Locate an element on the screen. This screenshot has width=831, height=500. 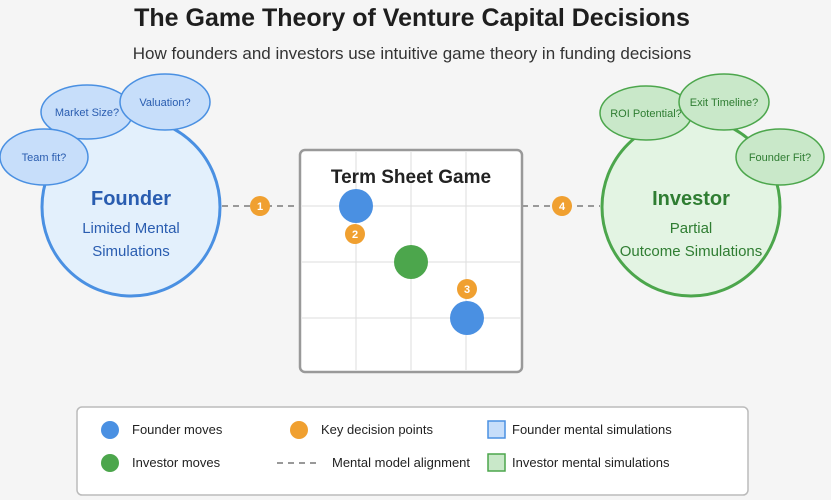
legend-label: Mental model alignment is located at coordinates (401, 462).